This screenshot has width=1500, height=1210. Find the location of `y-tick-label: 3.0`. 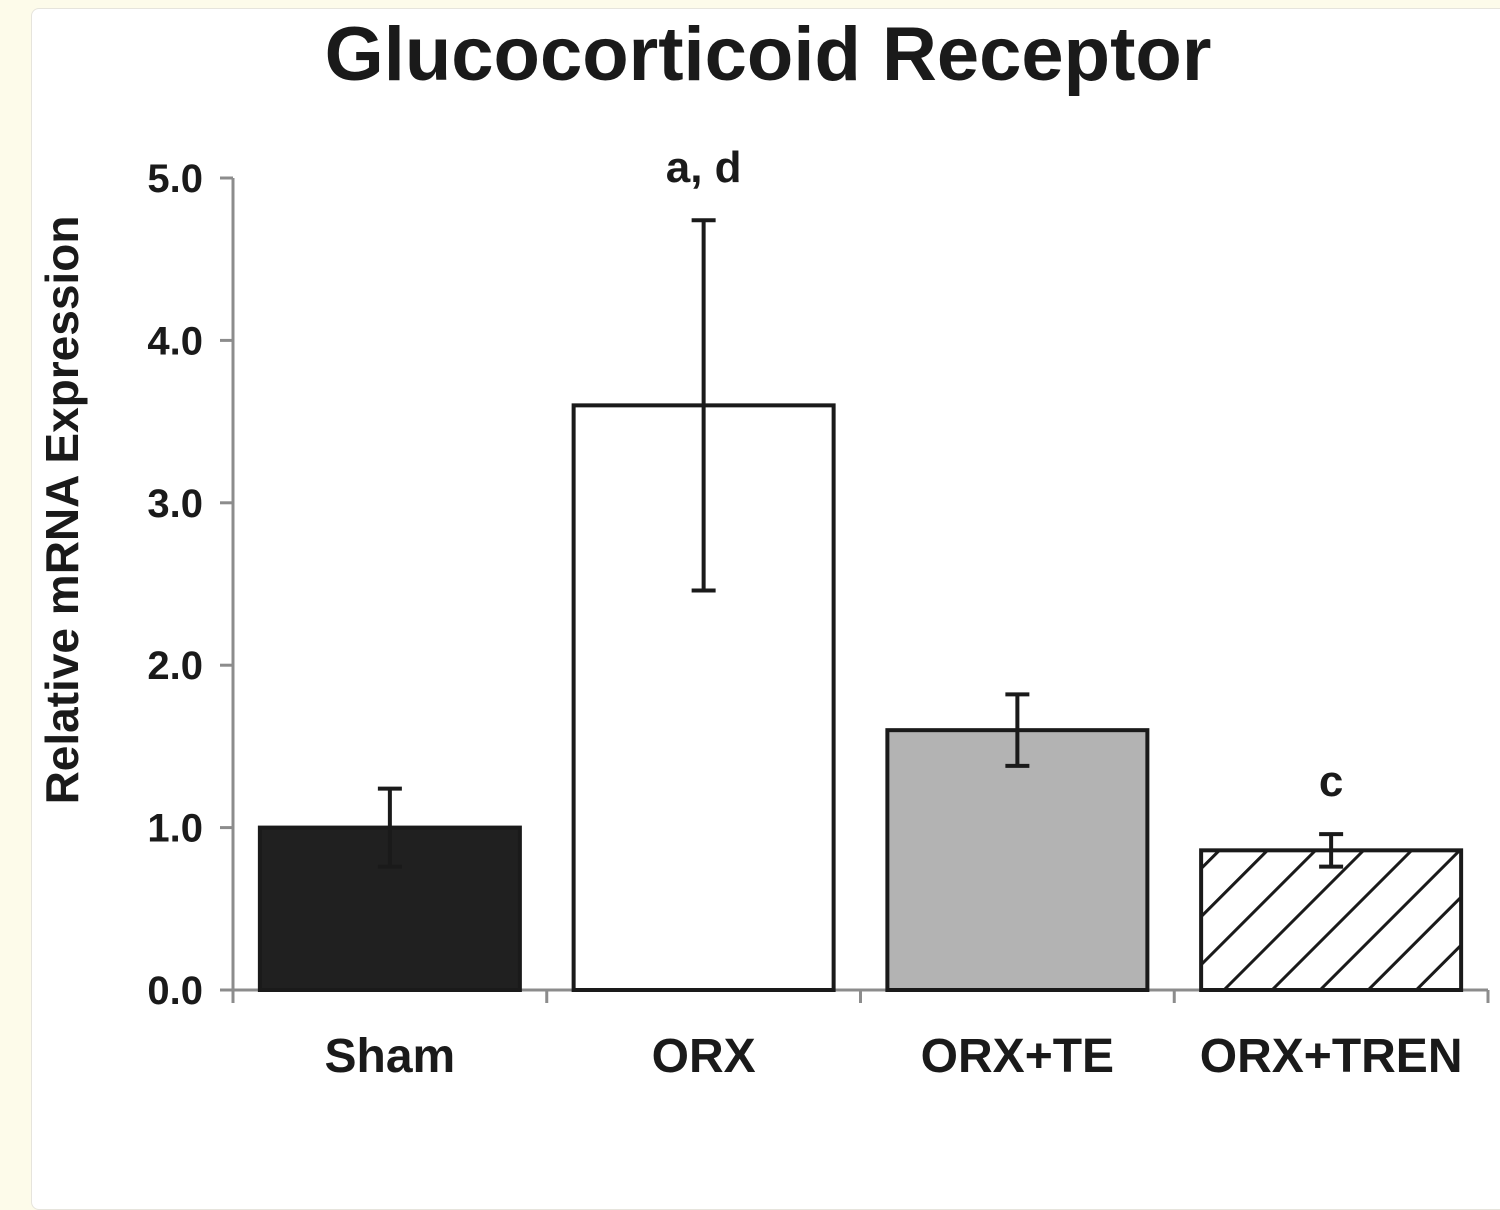

y-tick-label: 3.0 is located at coordinates (175, 504).